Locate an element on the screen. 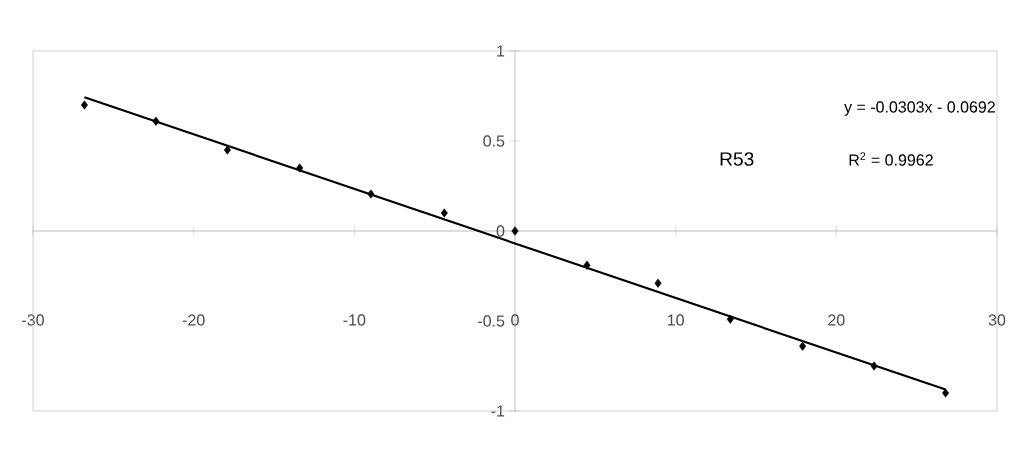  y-tick-label: 0.5 is located at coordinates (494, 141).